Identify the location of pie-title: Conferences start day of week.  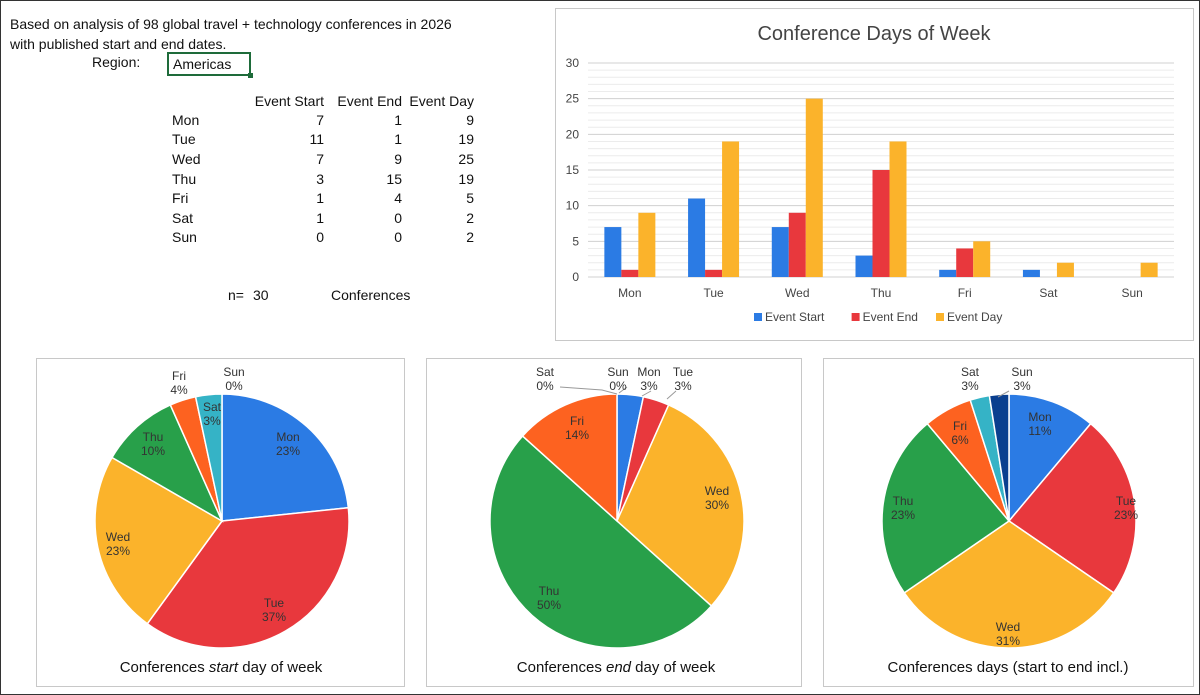
(221, 667).